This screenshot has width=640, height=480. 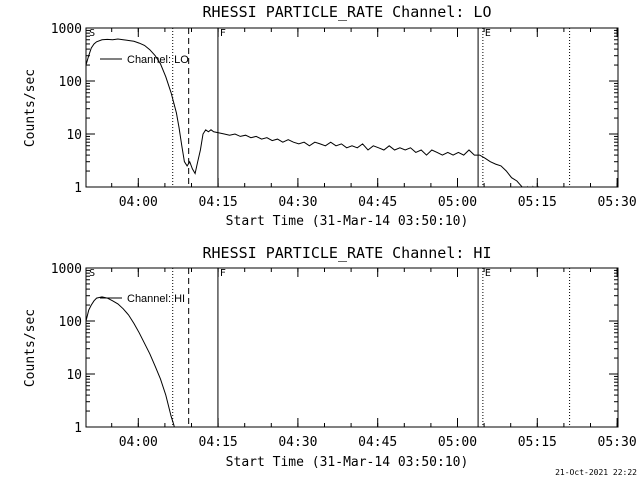 I want to click on lo-x-tick-label: 04:45, so click(x=377, y=202).